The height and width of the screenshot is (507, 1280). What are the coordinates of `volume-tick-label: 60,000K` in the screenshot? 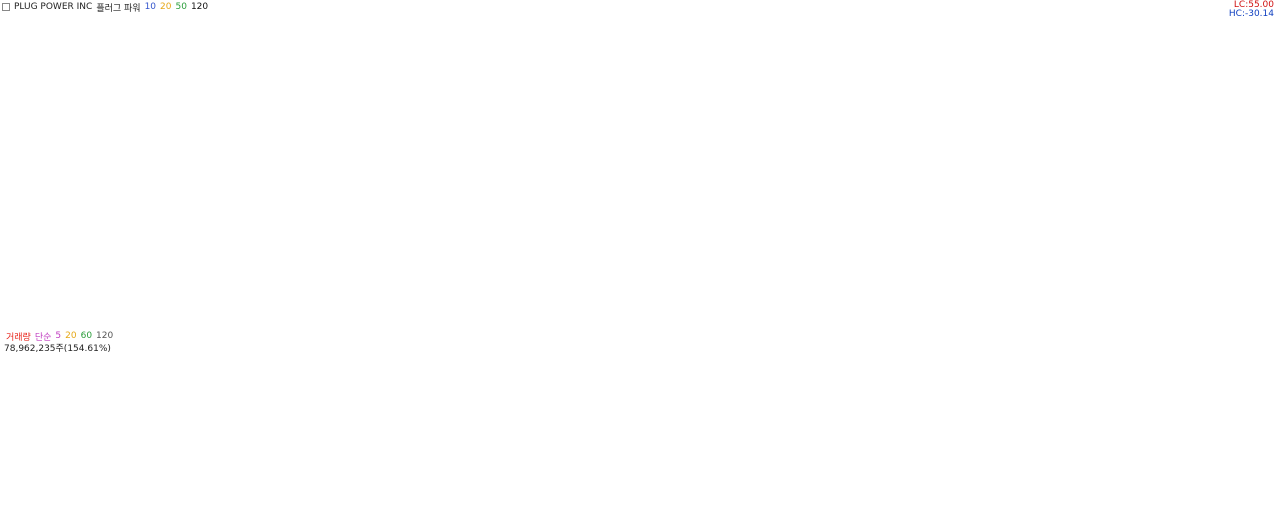 It's located at (1257, 423).